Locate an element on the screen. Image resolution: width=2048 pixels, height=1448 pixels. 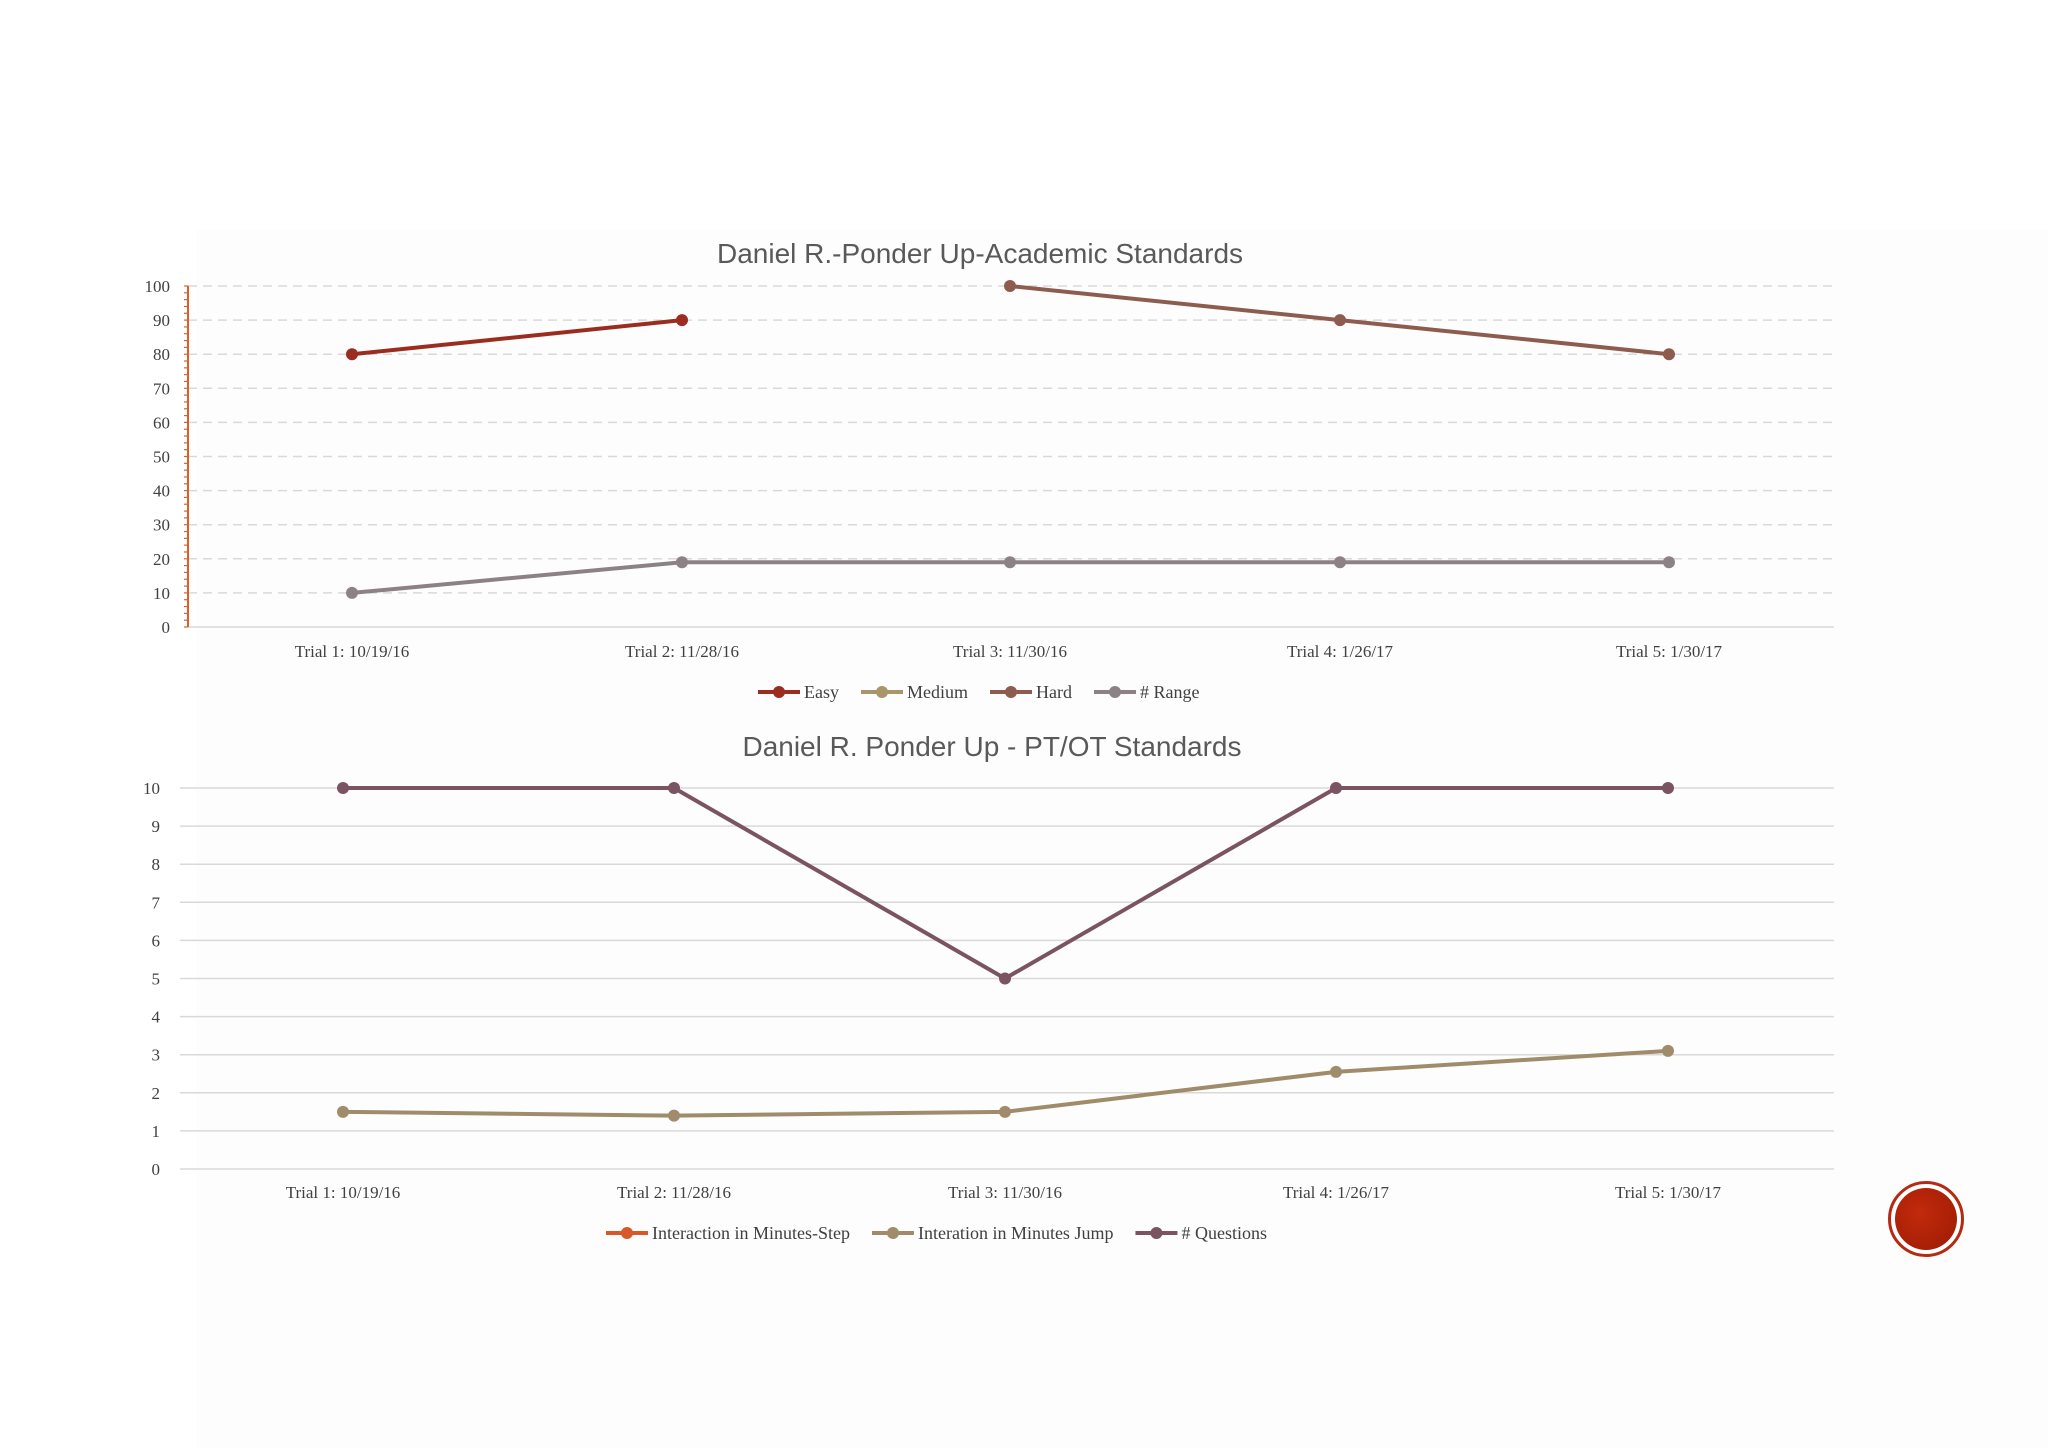
y-tick-label: 3 is located at coordinates (156, 1055).